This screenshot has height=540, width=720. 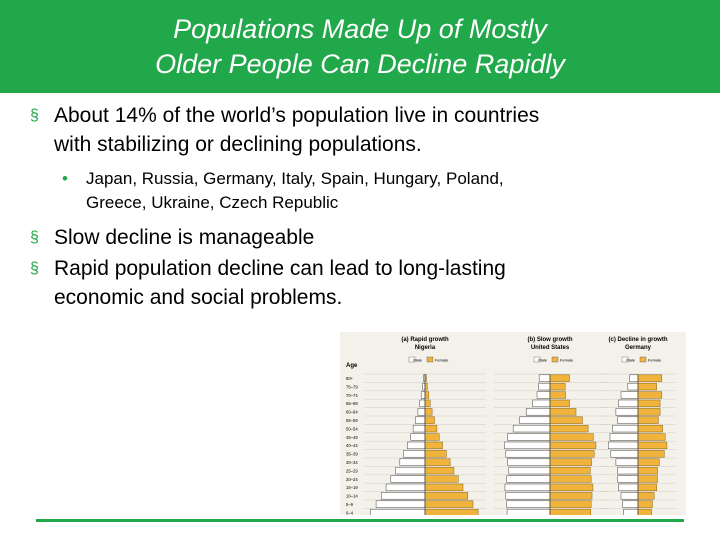 I want to click on bullet-line: Slow decline is manageable, so click(x=184, y=237).